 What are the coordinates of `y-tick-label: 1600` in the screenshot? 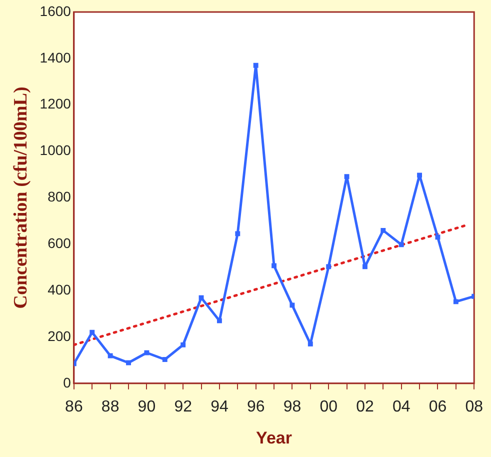 It's located at (56, 10).